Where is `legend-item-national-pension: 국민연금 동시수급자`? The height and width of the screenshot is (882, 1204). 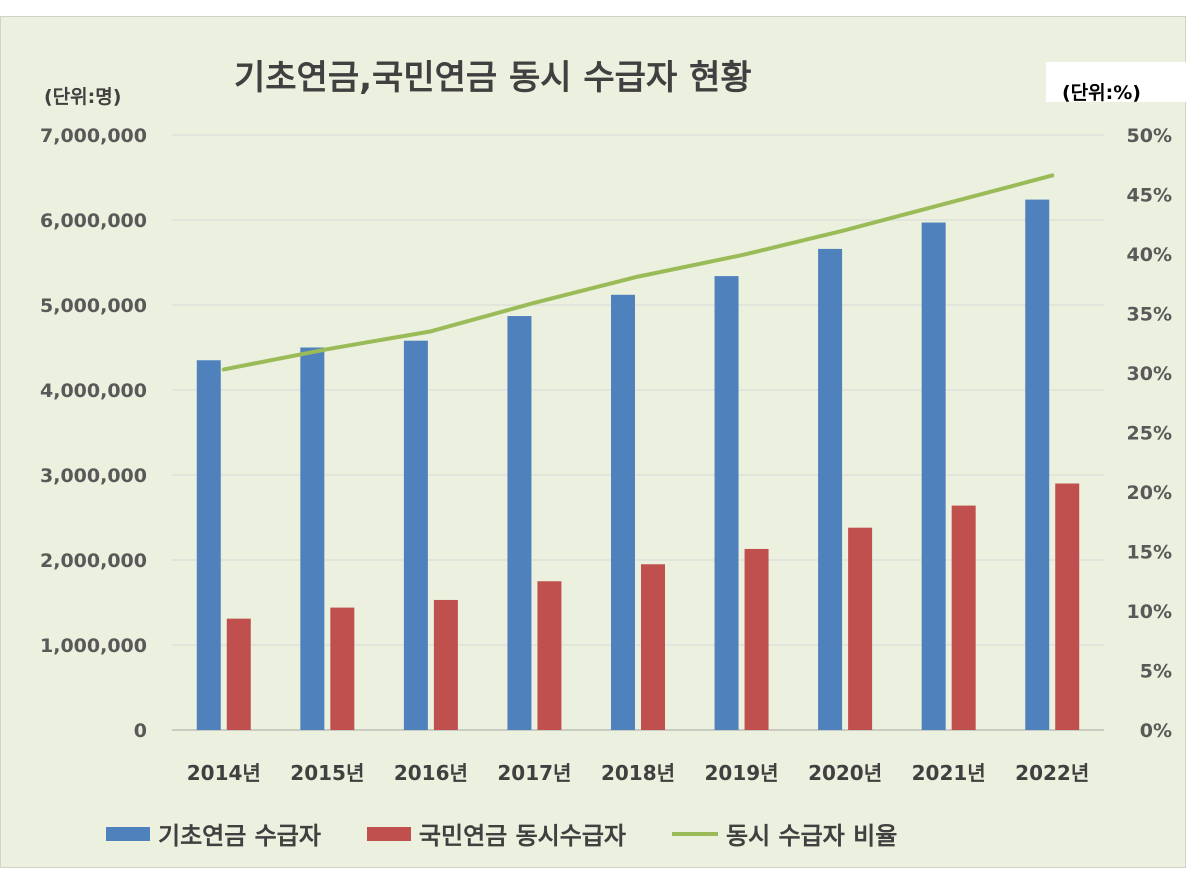
legend-item-national-pension: 국민연금 동시수급자 is located at coordinates (496, 833).